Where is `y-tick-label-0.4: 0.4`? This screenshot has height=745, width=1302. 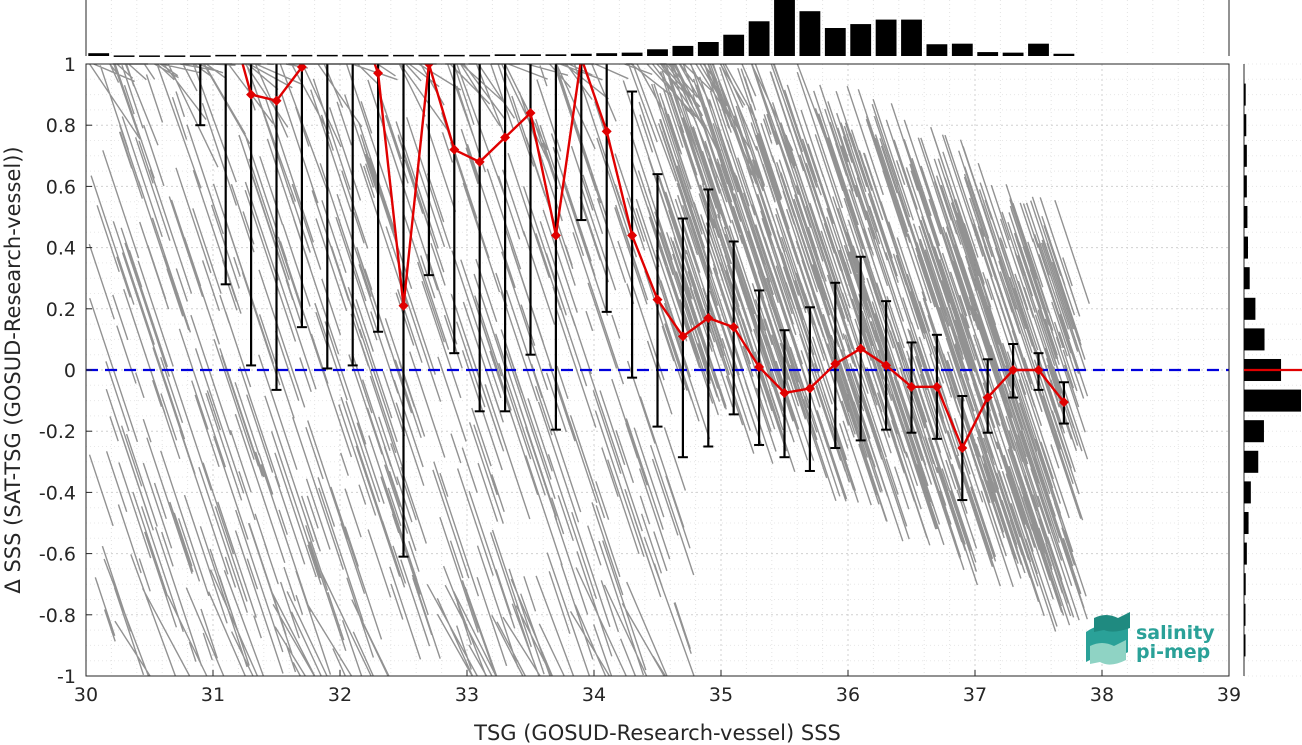
y-tick-label-0.4: 0.4 is located at coordinates (61, 249).